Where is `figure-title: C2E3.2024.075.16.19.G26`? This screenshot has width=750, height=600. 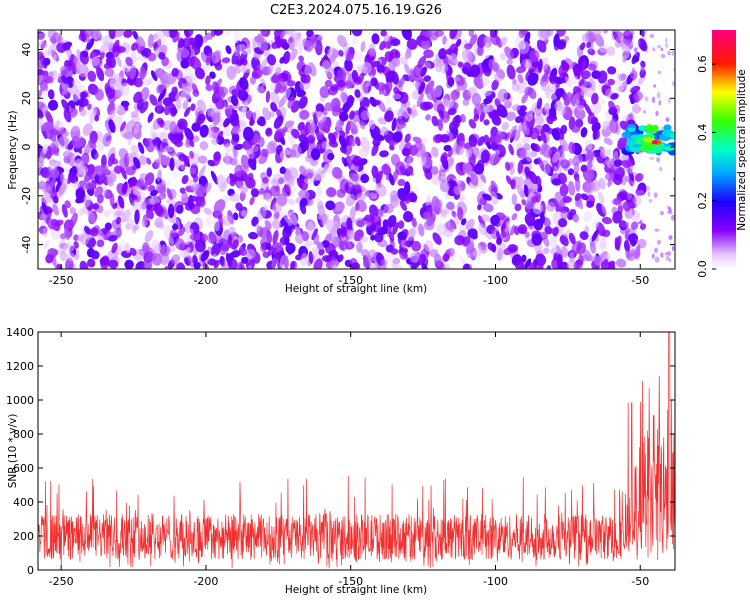 figure-title: C2E3.2024.075.16.19.G26 is located at coordinates (356, 10).